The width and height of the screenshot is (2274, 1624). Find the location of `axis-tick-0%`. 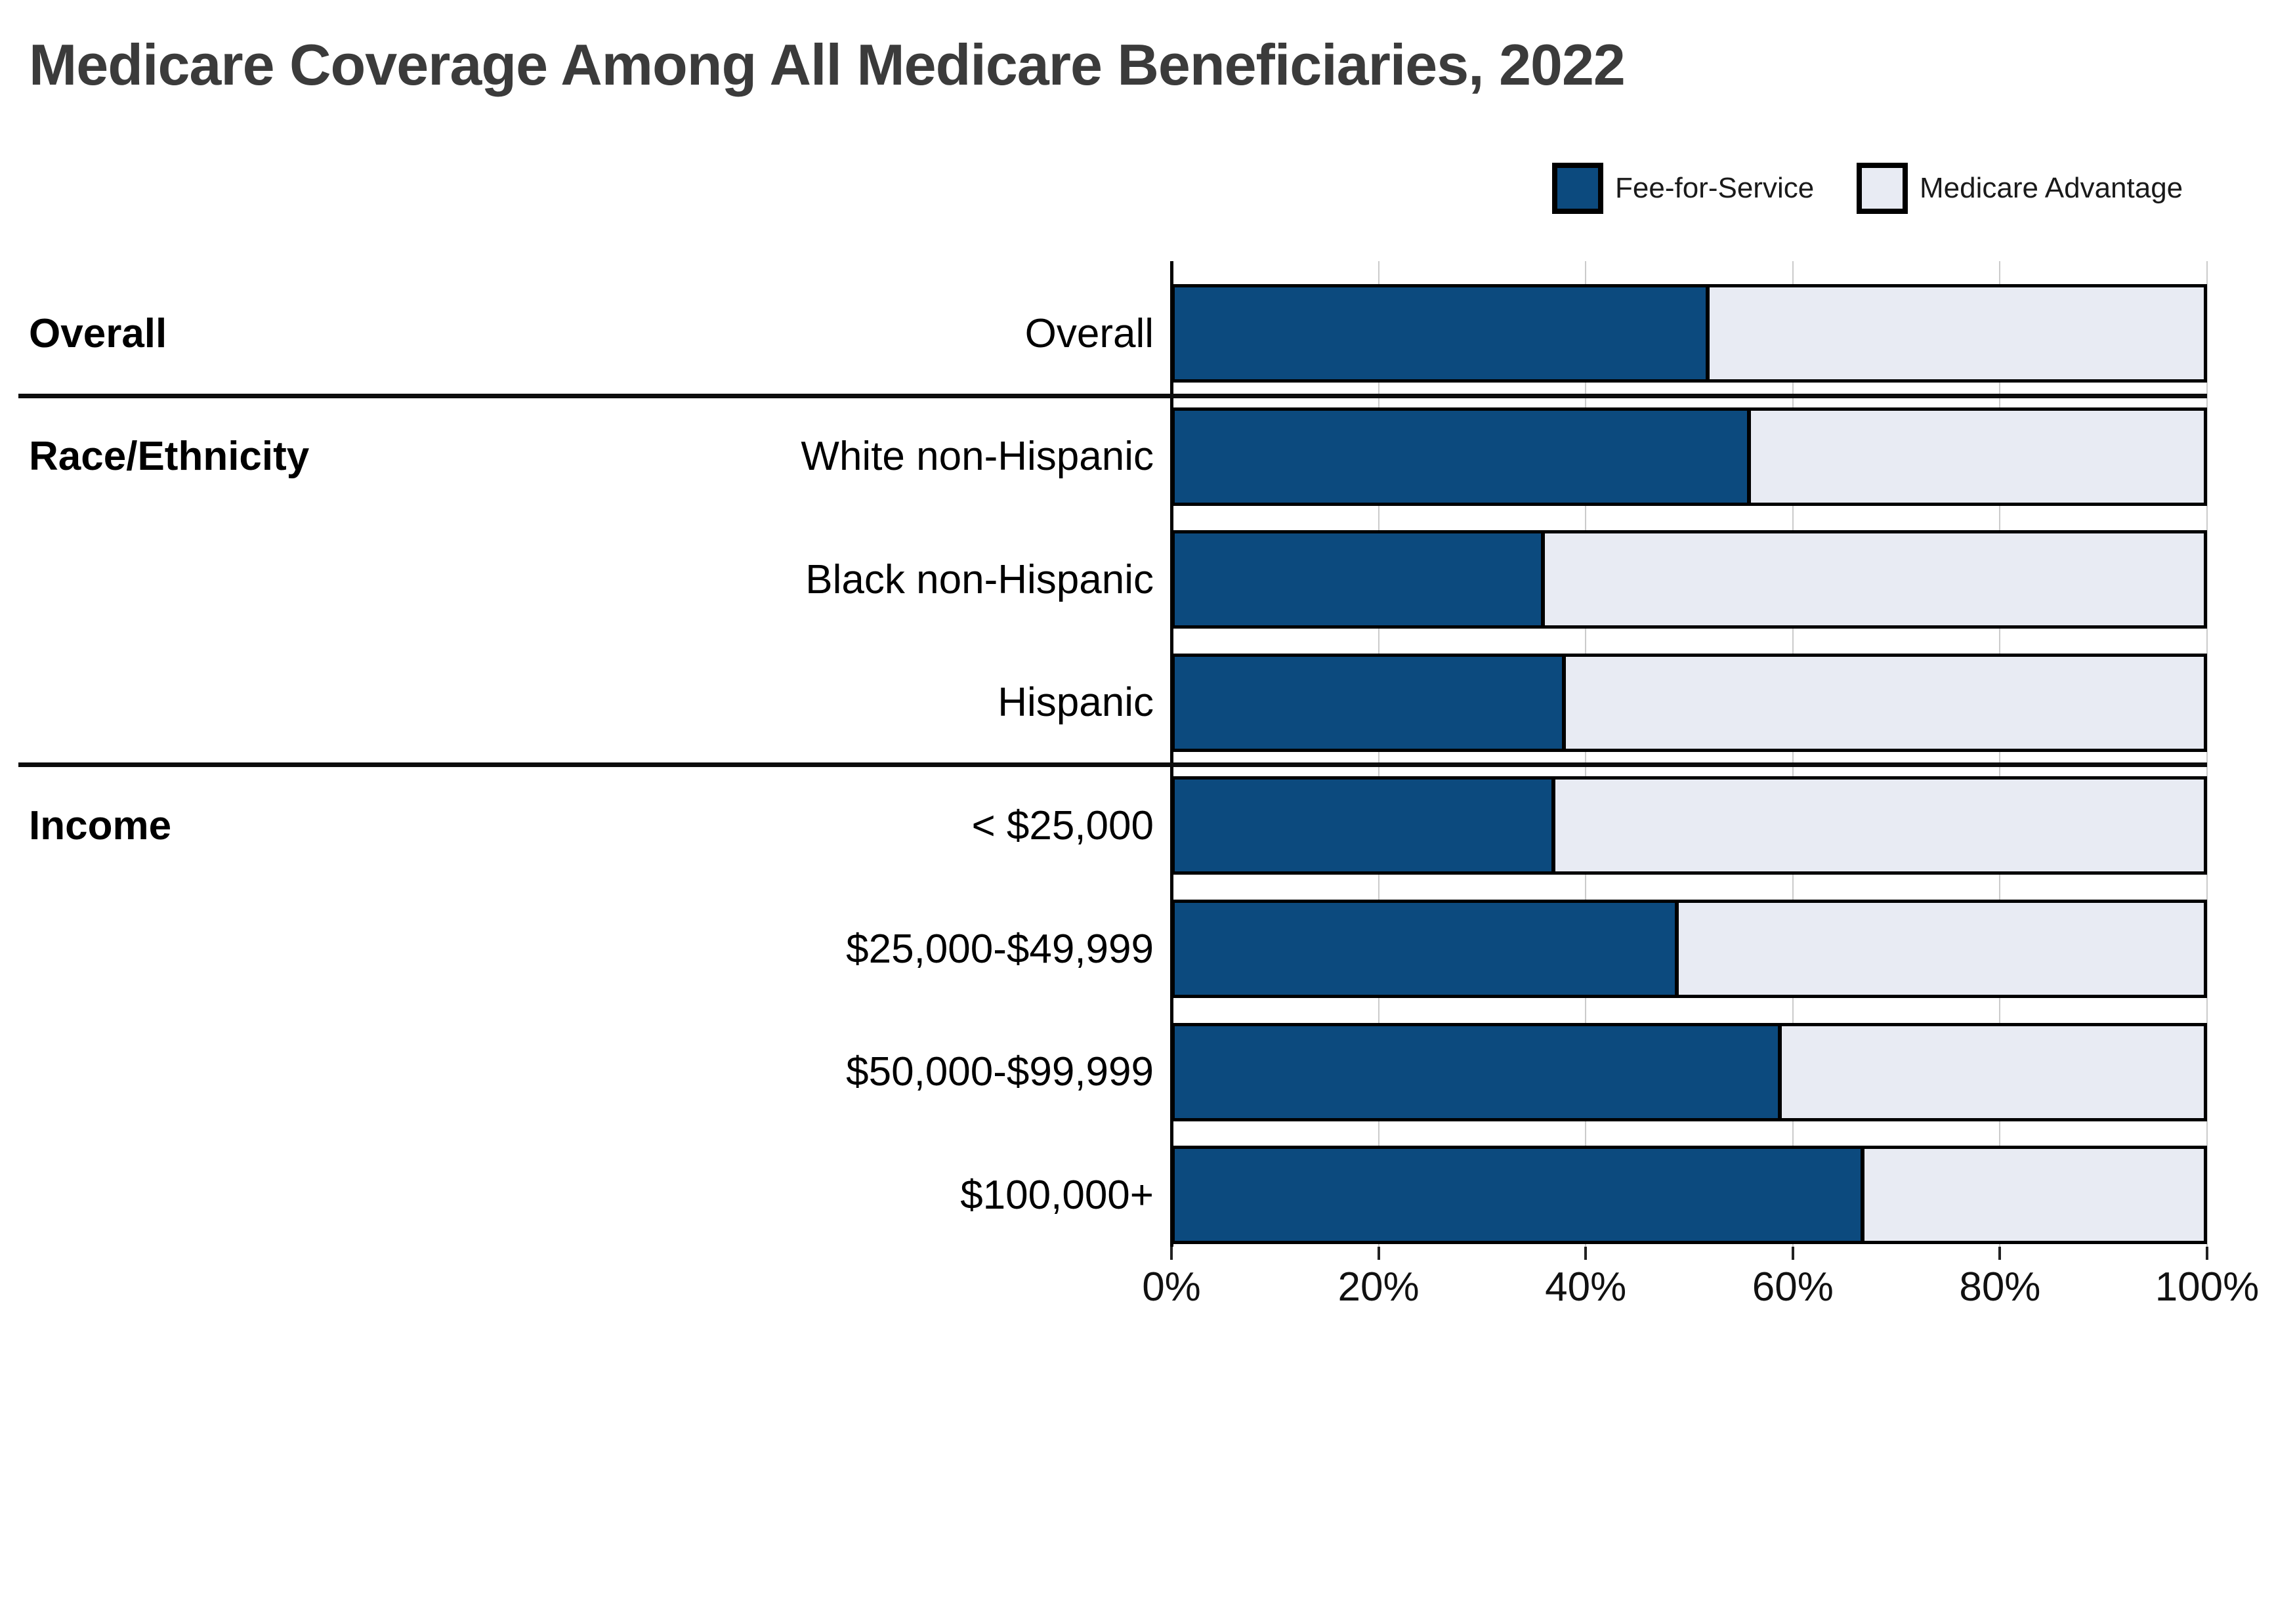

axis-tick-0% is located at coordinates (1171, 1253).